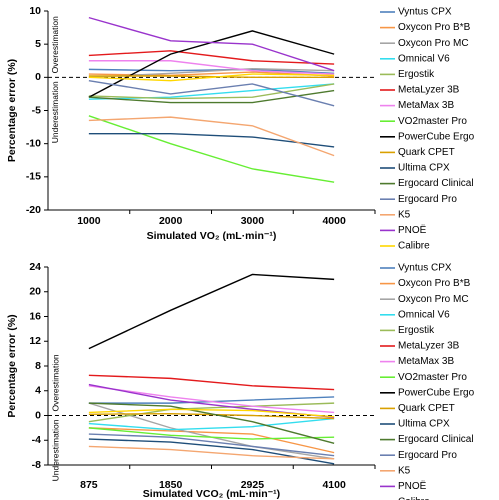 Image resolution: width=499 pixels, height=500 pixels. Describe the element at coordinates (35, 292) in the screenshot. I see `y-tick-label: 20` at that location.